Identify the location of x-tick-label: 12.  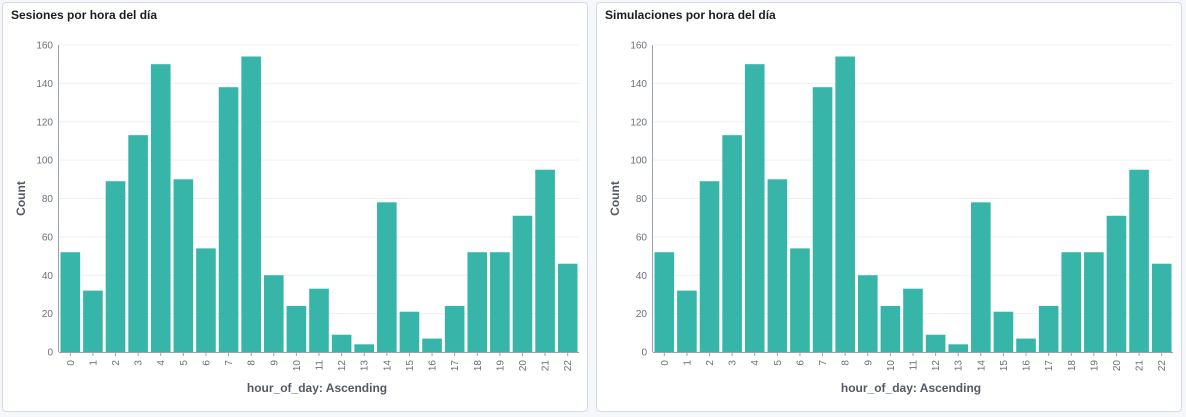
(342, 366).